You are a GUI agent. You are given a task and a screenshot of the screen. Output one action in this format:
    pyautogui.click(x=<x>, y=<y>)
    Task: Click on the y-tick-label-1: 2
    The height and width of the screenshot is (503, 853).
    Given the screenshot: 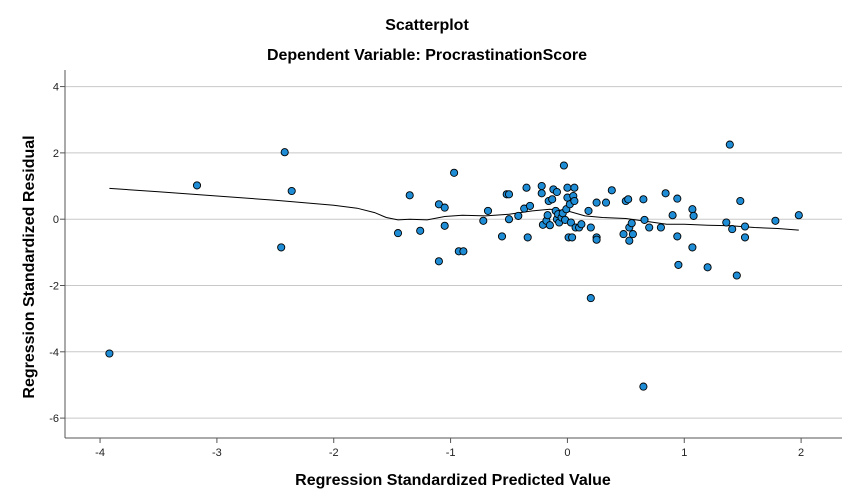 What is the action you would take?
    pyautogui.click(x=56, y=154)
    